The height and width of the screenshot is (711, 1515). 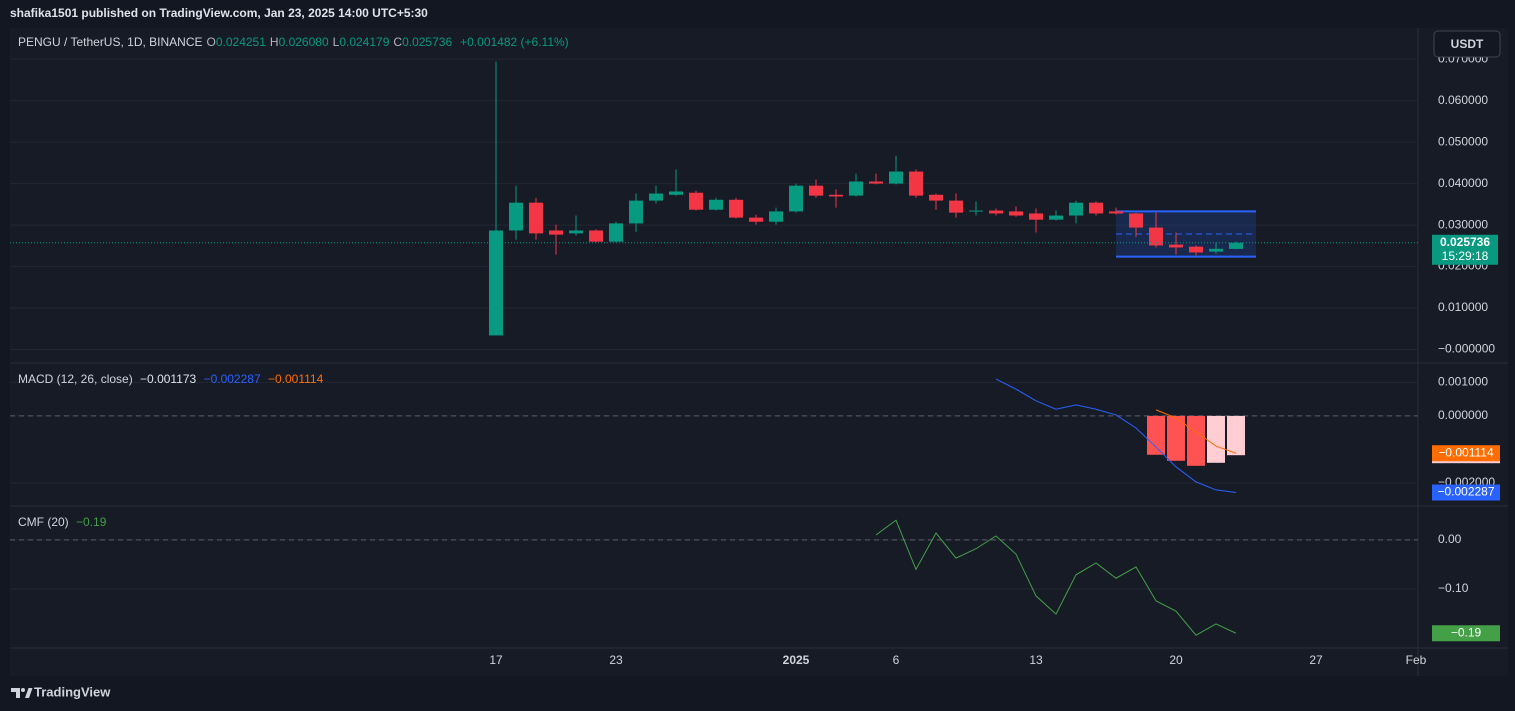 What do you see at coordinates (336, 42) in the screenshot?
I see `legend-key: L` at bounding box center [336, 42].